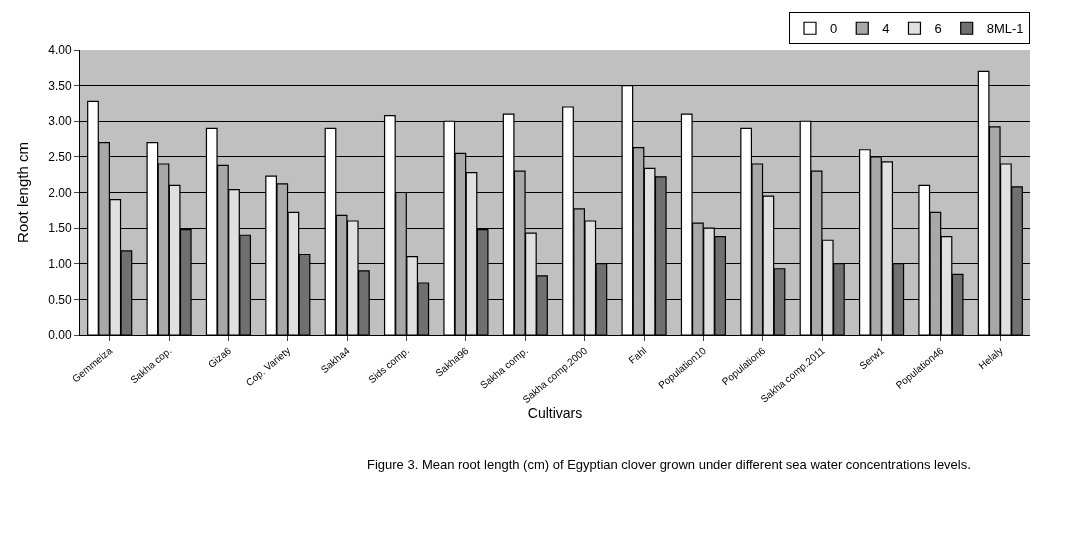  What do you see at coordinates (60, 335) in the screenshot?
I see `y-tick-label: 0.00` at bounding box center [60, 335].